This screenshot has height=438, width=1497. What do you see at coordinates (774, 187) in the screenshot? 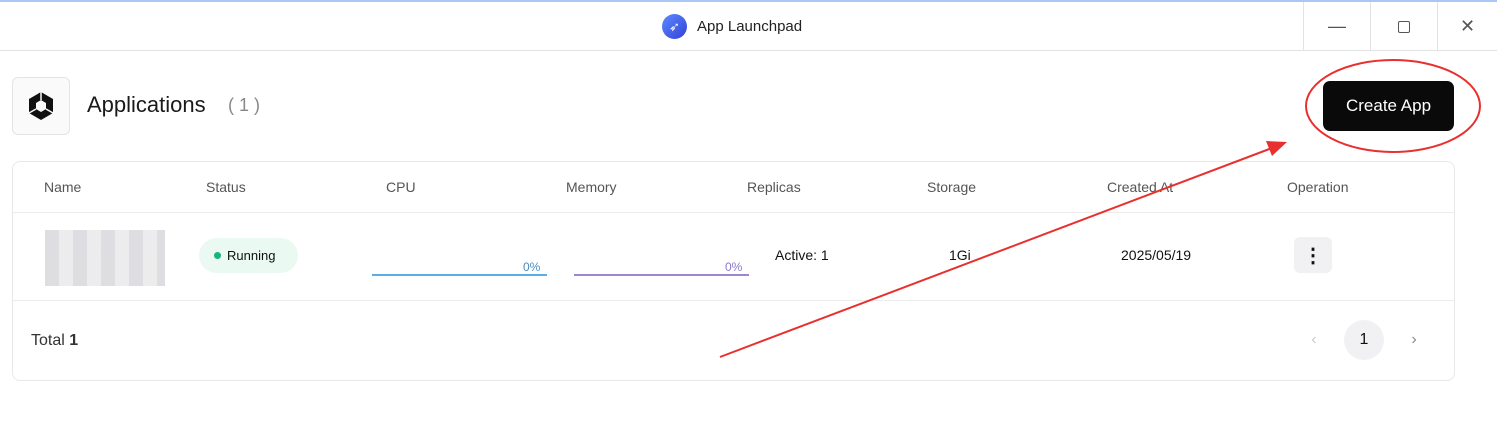
I see `column-header-replicas: Replicas` at bounding box center [774, 187].